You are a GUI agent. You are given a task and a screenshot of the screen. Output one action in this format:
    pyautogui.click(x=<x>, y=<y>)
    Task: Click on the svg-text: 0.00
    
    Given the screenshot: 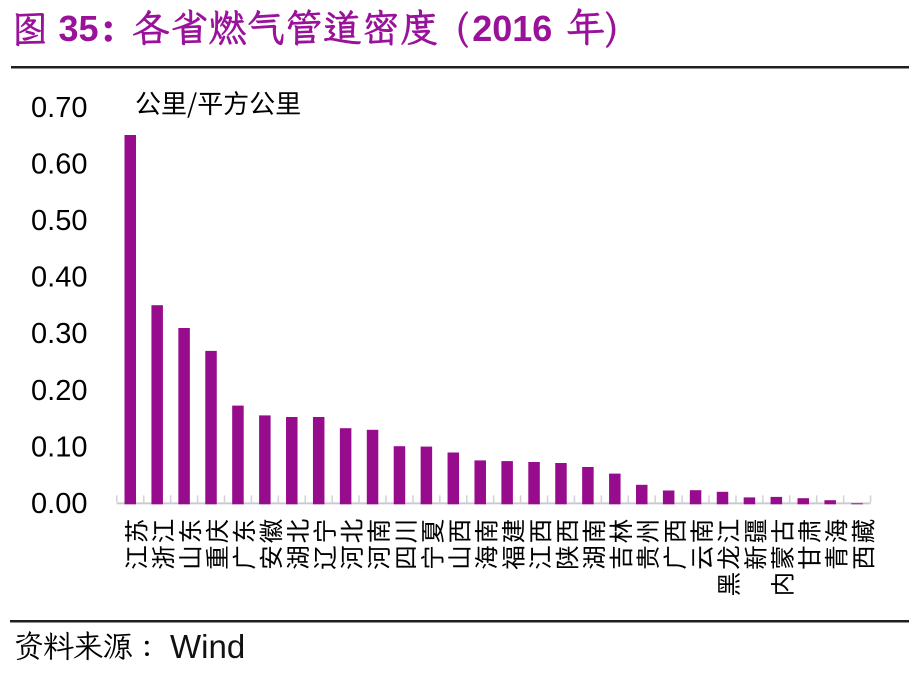 What is the action you would take?
    pyautogui.click(x=59, y=504)
    